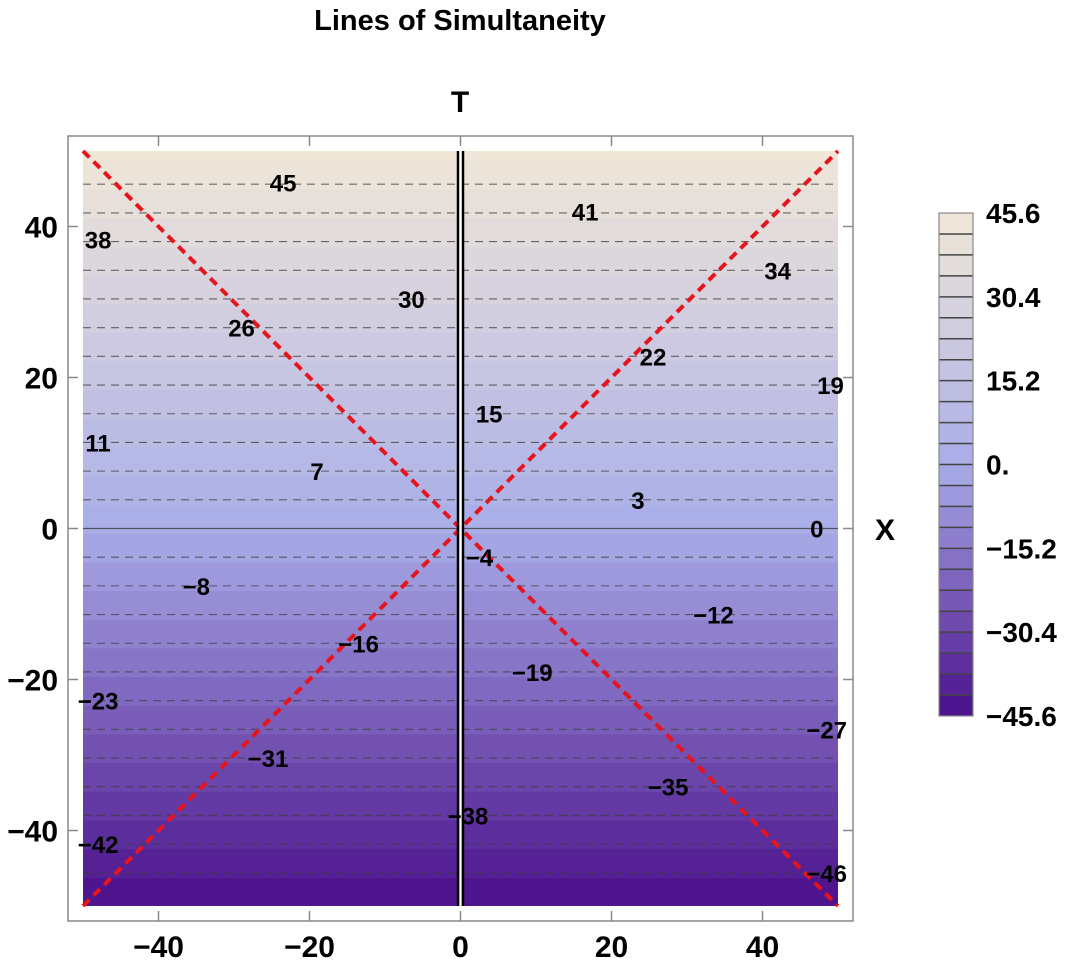 The height and width of the screenshot is (970, 1088). Describe the element at coordinates (32, 681) in the screenshot. I see `y-tick-label: −20` at that location.